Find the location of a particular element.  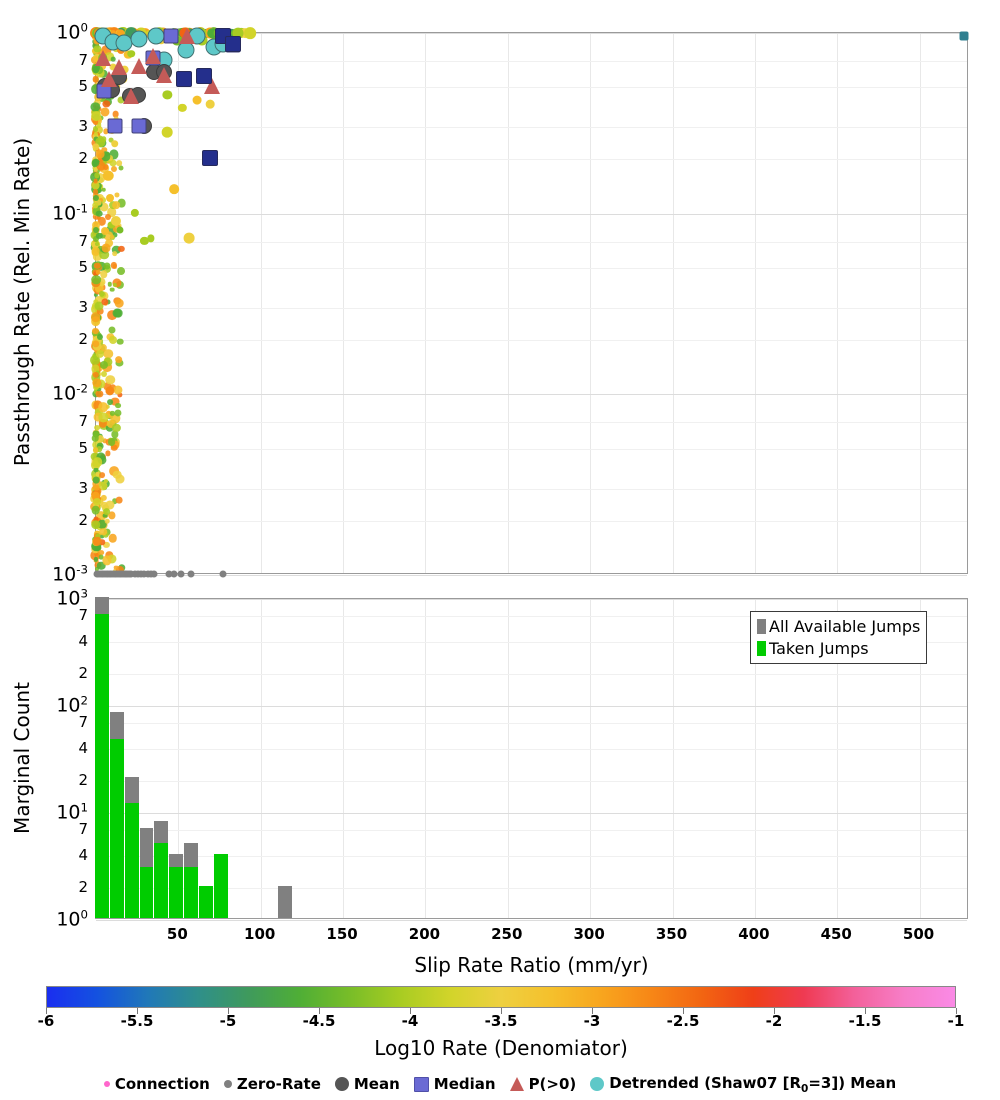

marker-legend-item: Connection is located at coordinates (156, 1084).